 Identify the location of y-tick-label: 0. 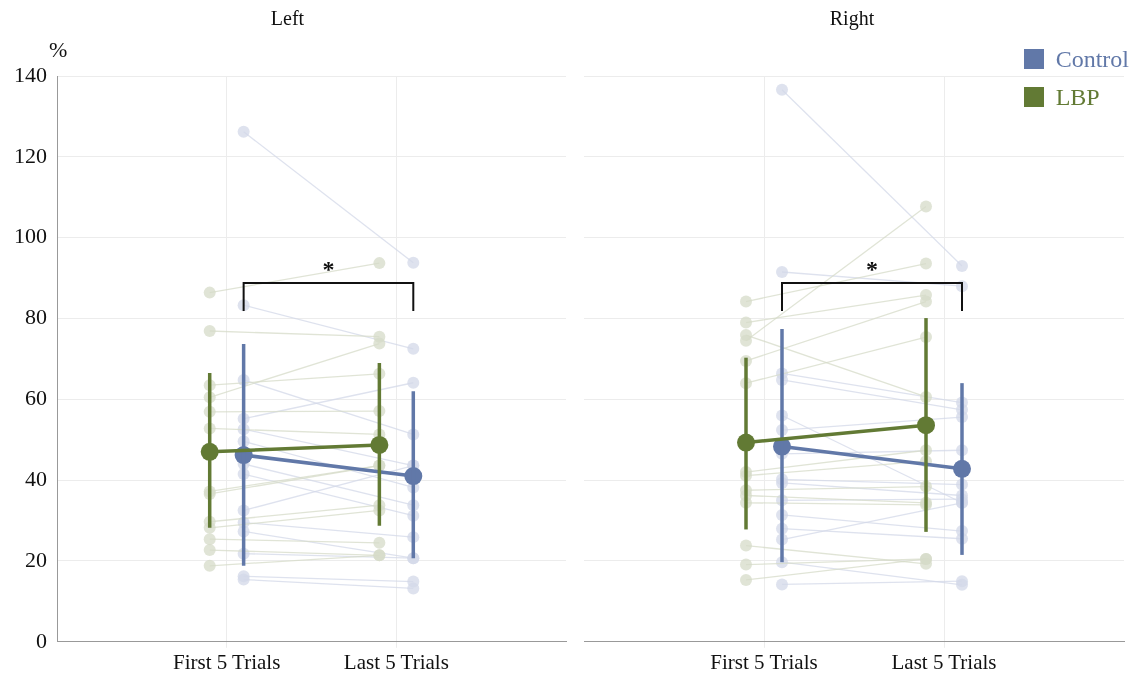
(41, 640).